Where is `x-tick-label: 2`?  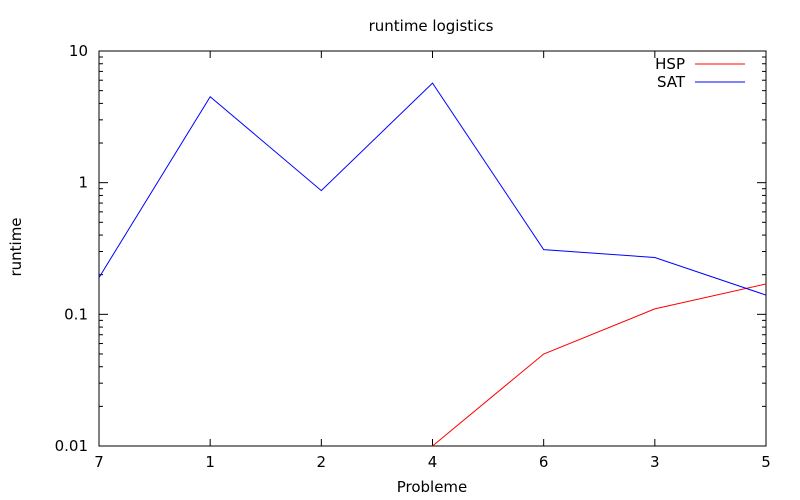
x-tick-label: 2 is located at coordinates (322, 462).